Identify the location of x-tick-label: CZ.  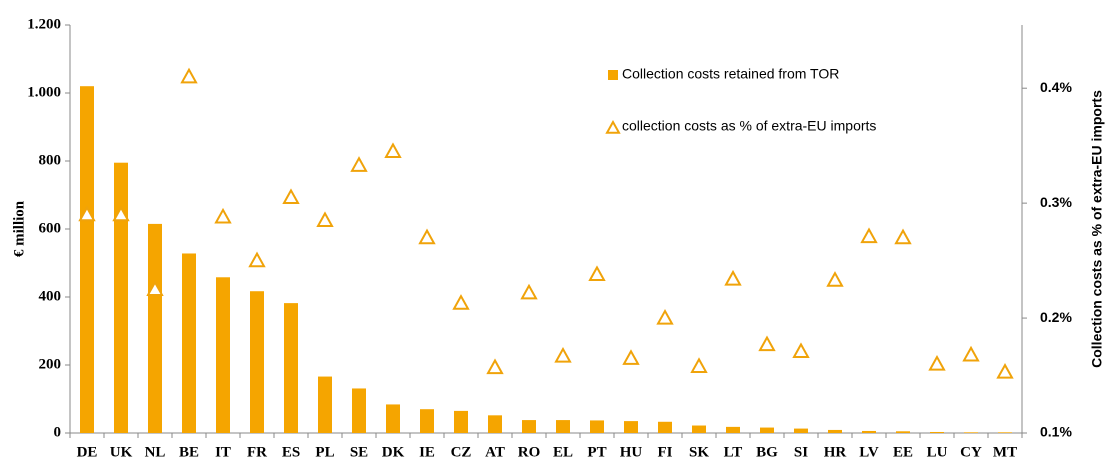
(461, 452).